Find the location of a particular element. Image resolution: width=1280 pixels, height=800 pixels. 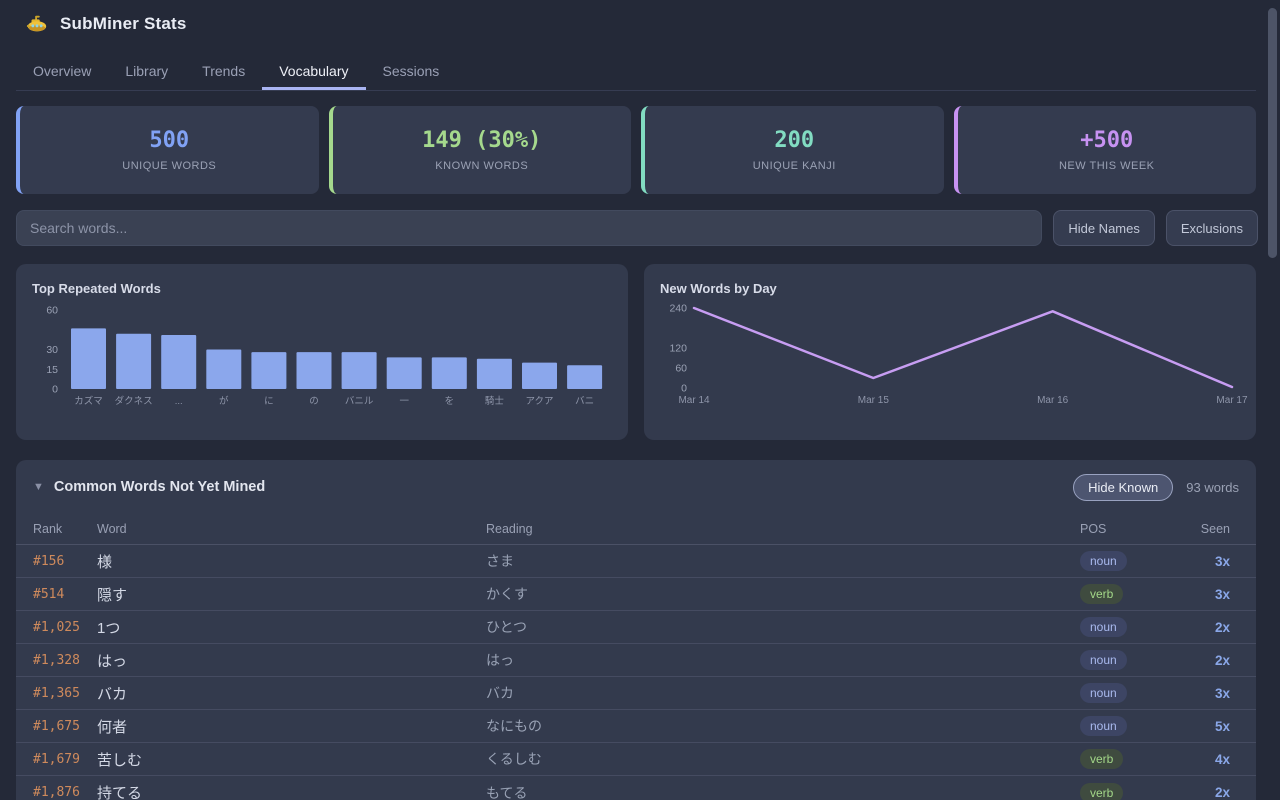

section-title-wrap: ▼ Common Words Not Yet Mined is located at coordinates (149, 487).